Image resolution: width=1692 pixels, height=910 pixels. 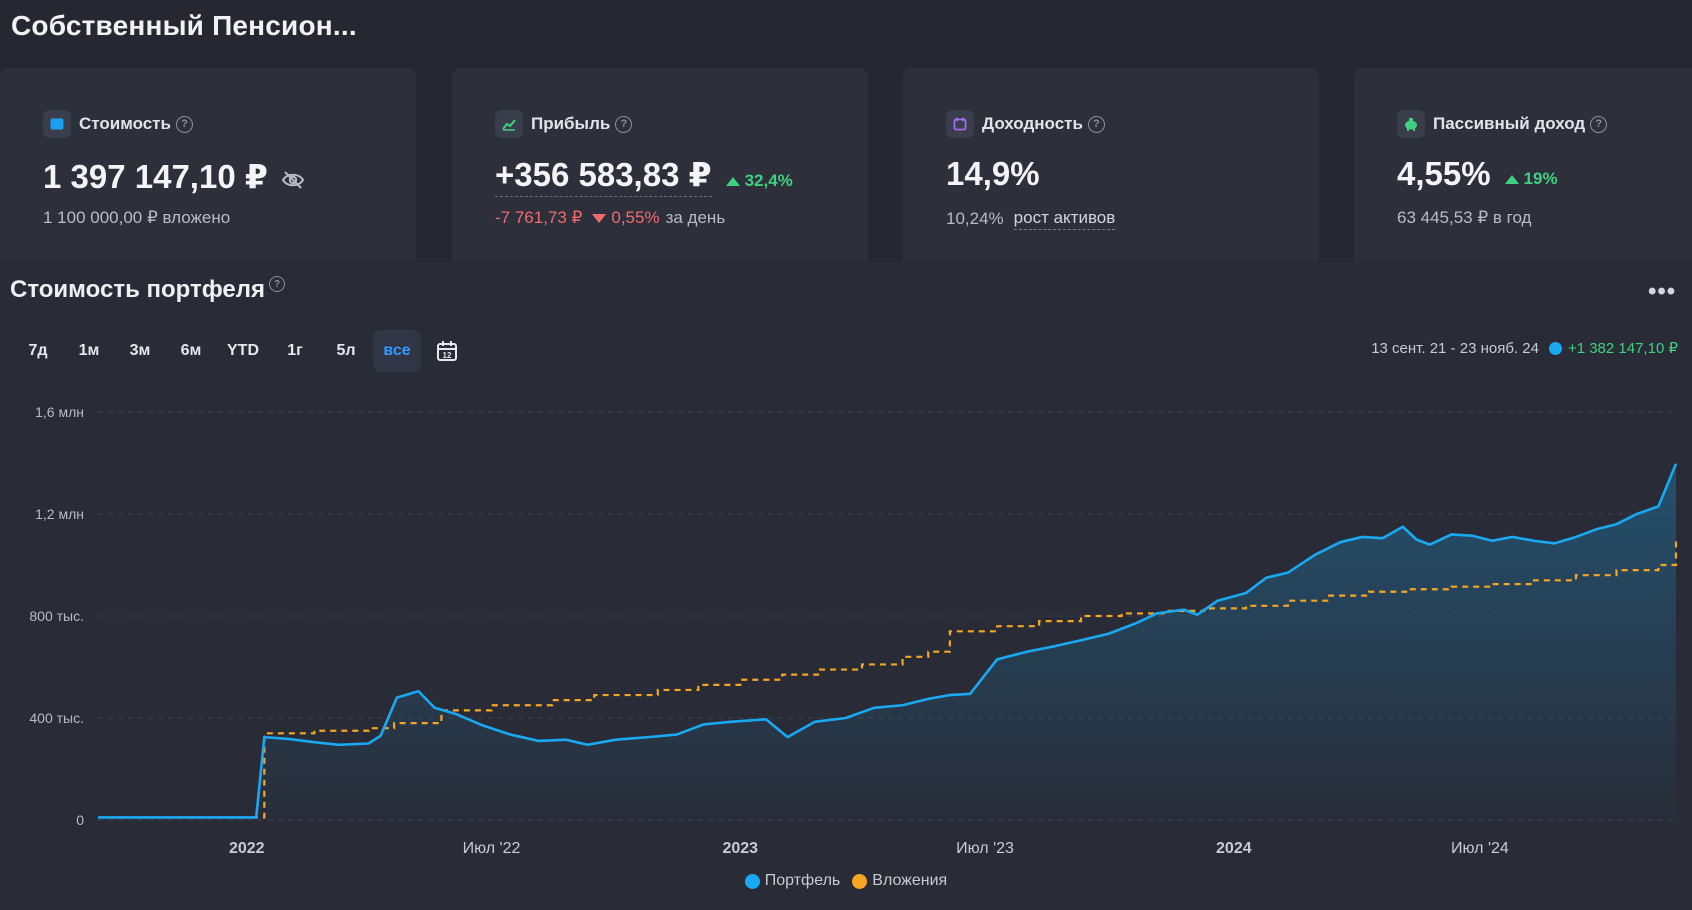 I want to click on passive-delta: 19%, so click(x=1531, y=179).